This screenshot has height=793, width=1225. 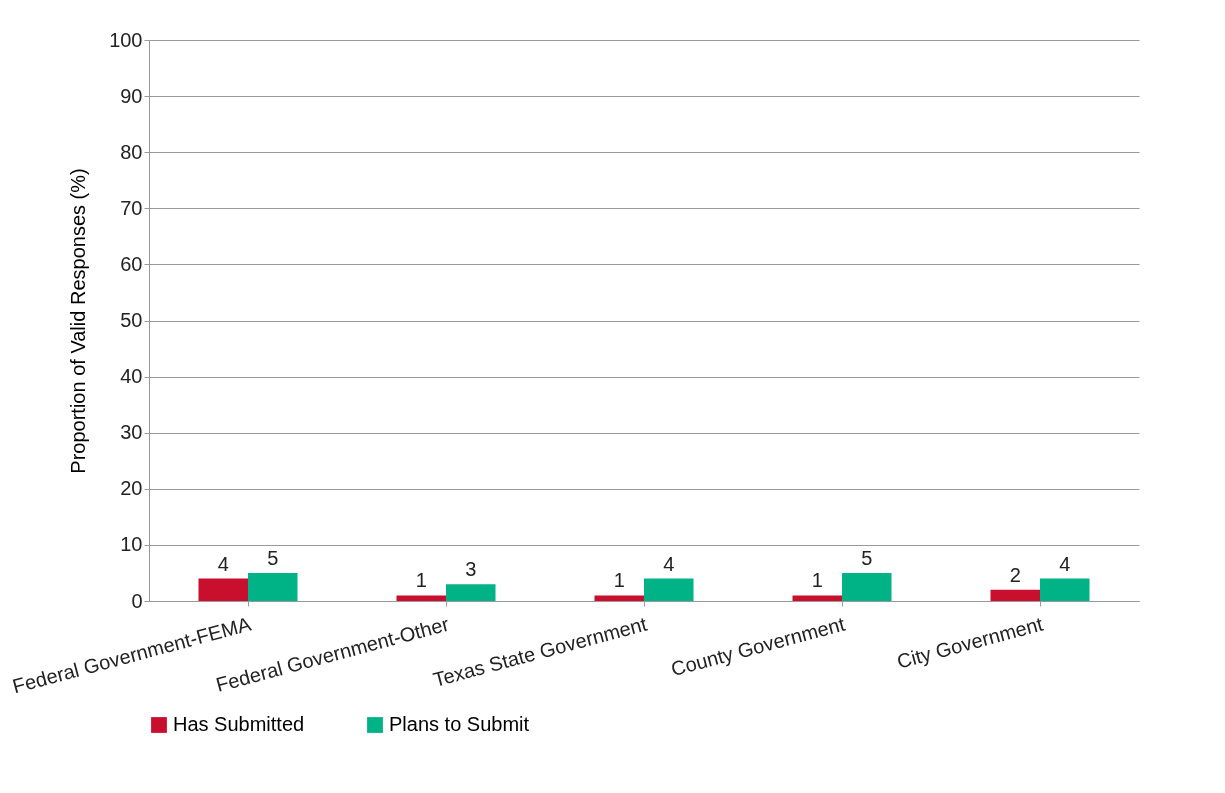 I want to click on y-tick-label: 30, so click(x=131, y=432).